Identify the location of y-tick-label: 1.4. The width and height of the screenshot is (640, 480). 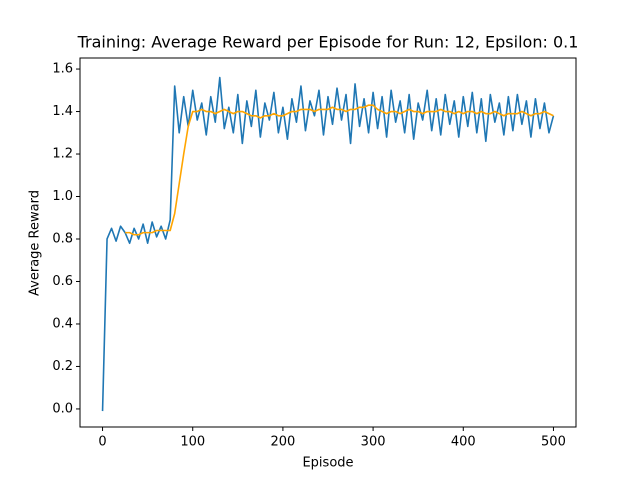
(62, 111).